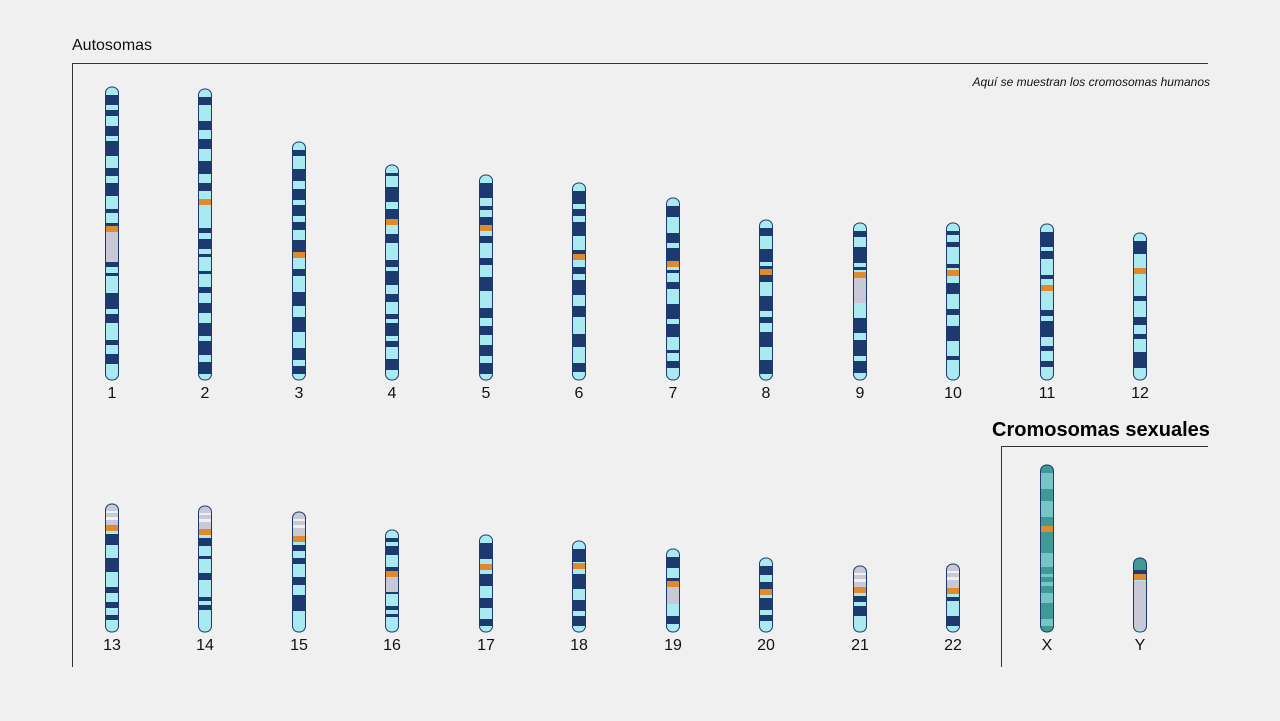 The height and width of the screenshot is (721, 1280). I want to click on chromosome-label: 7, so click(673, 393).